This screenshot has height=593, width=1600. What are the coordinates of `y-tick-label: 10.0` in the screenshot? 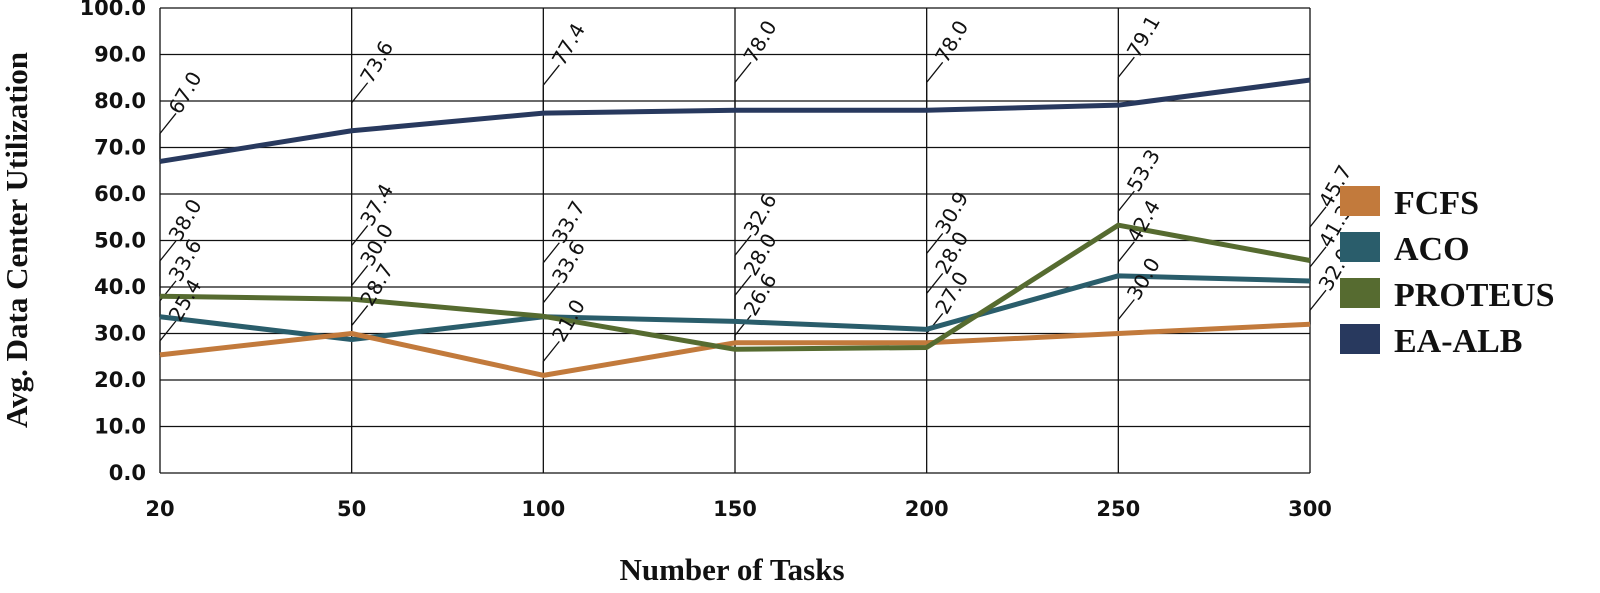 It's located at (120, 427).